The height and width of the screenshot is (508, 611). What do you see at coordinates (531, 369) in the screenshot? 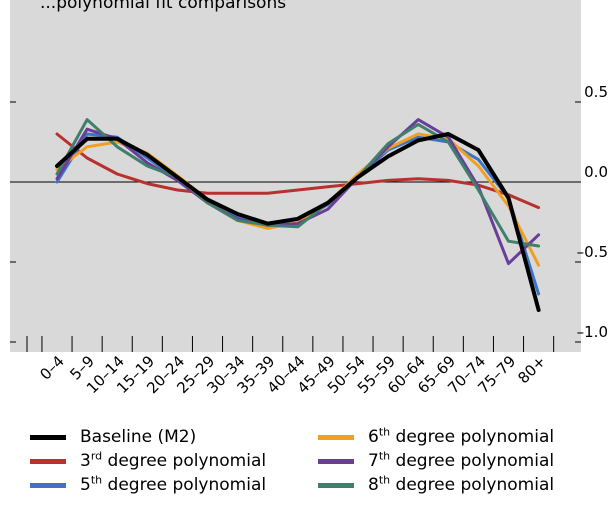
I see `x-tick-label: 80+` at bounding box center [531, 369].